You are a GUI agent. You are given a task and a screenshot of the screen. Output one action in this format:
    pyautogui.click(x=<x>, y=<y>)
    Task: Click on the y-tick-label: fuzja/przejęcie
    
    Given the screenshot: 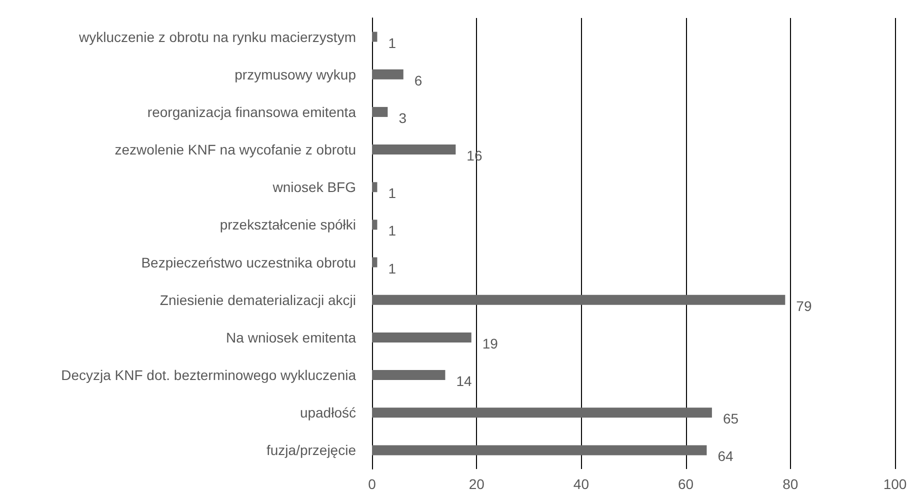 What is the action you would take?
    pyautogui.click(x=311, y=450)
    